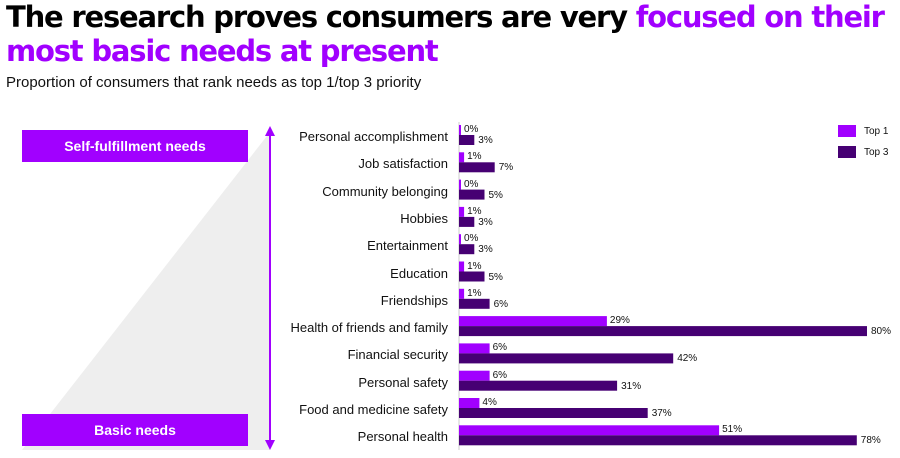 Image resolution: width=900 pixels, height=458 pixels. I want to click on legend-top1: Top 1, so click(863, 131).